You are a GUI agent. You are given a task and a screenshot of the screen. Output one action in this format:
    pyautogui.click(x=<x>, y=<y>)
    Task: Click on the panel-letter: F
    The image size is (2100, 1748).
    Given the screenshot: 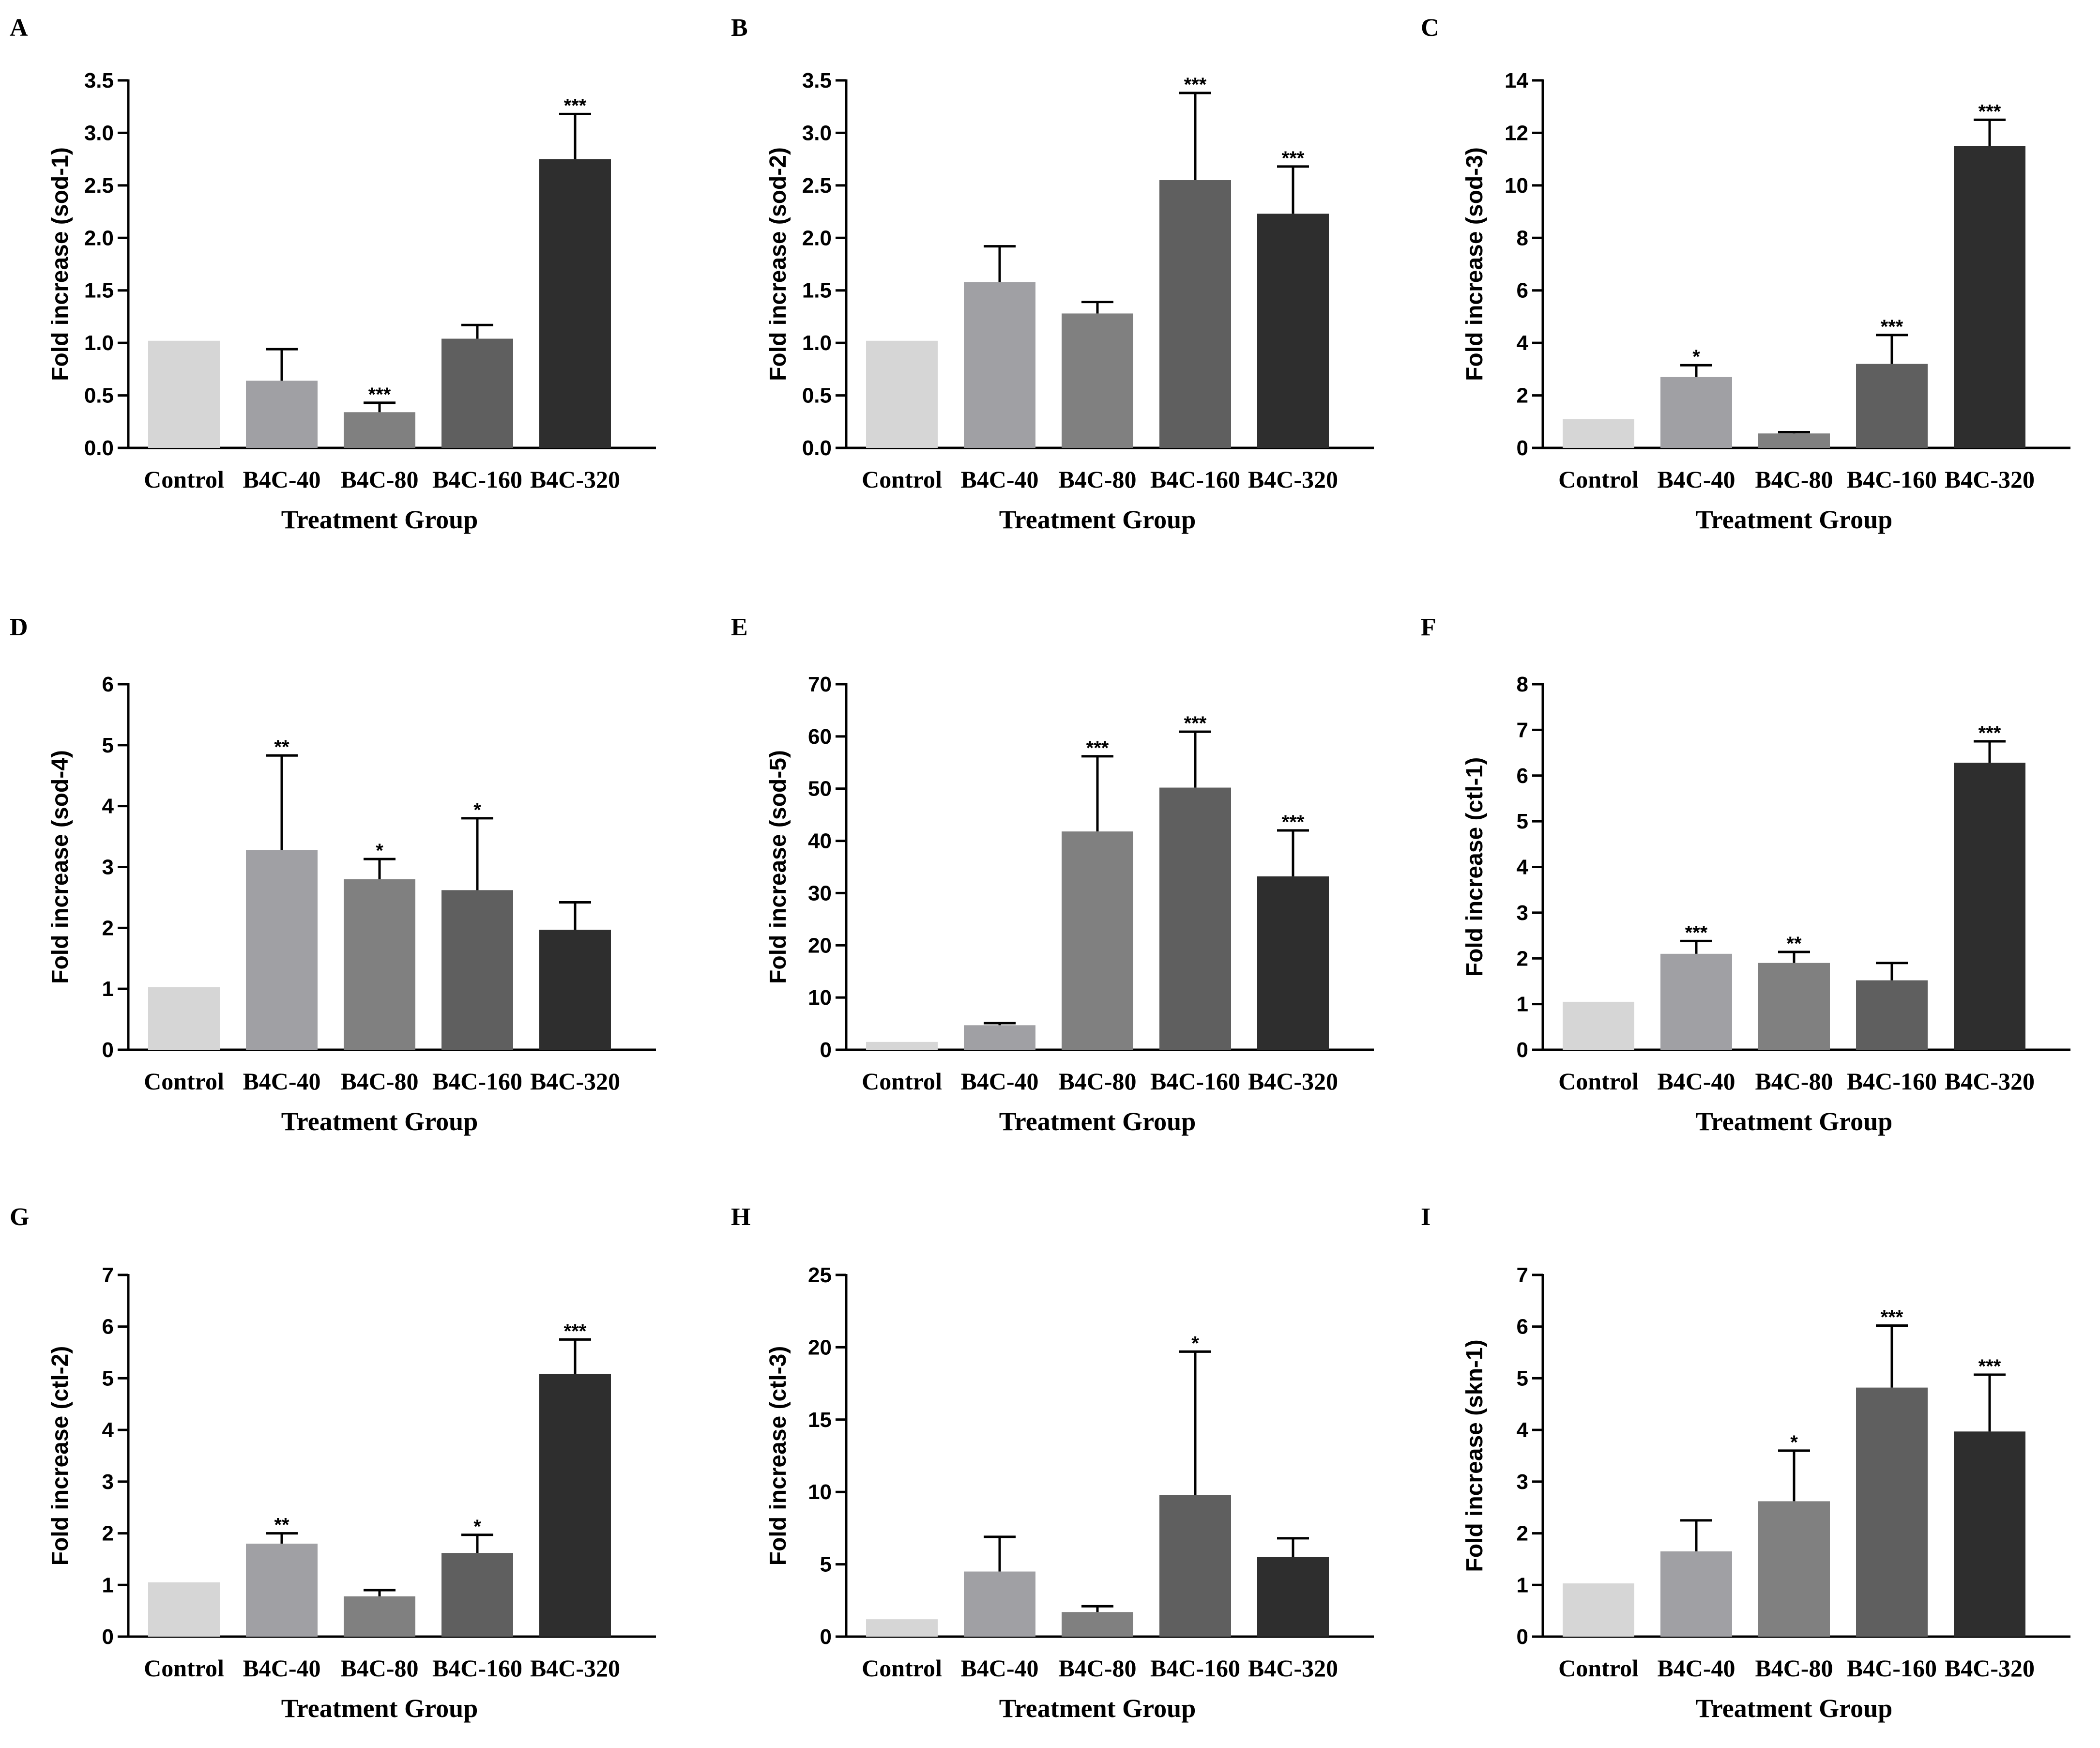 What is the action you would take?
    pyautogui.click(x=1428, y=627)
    